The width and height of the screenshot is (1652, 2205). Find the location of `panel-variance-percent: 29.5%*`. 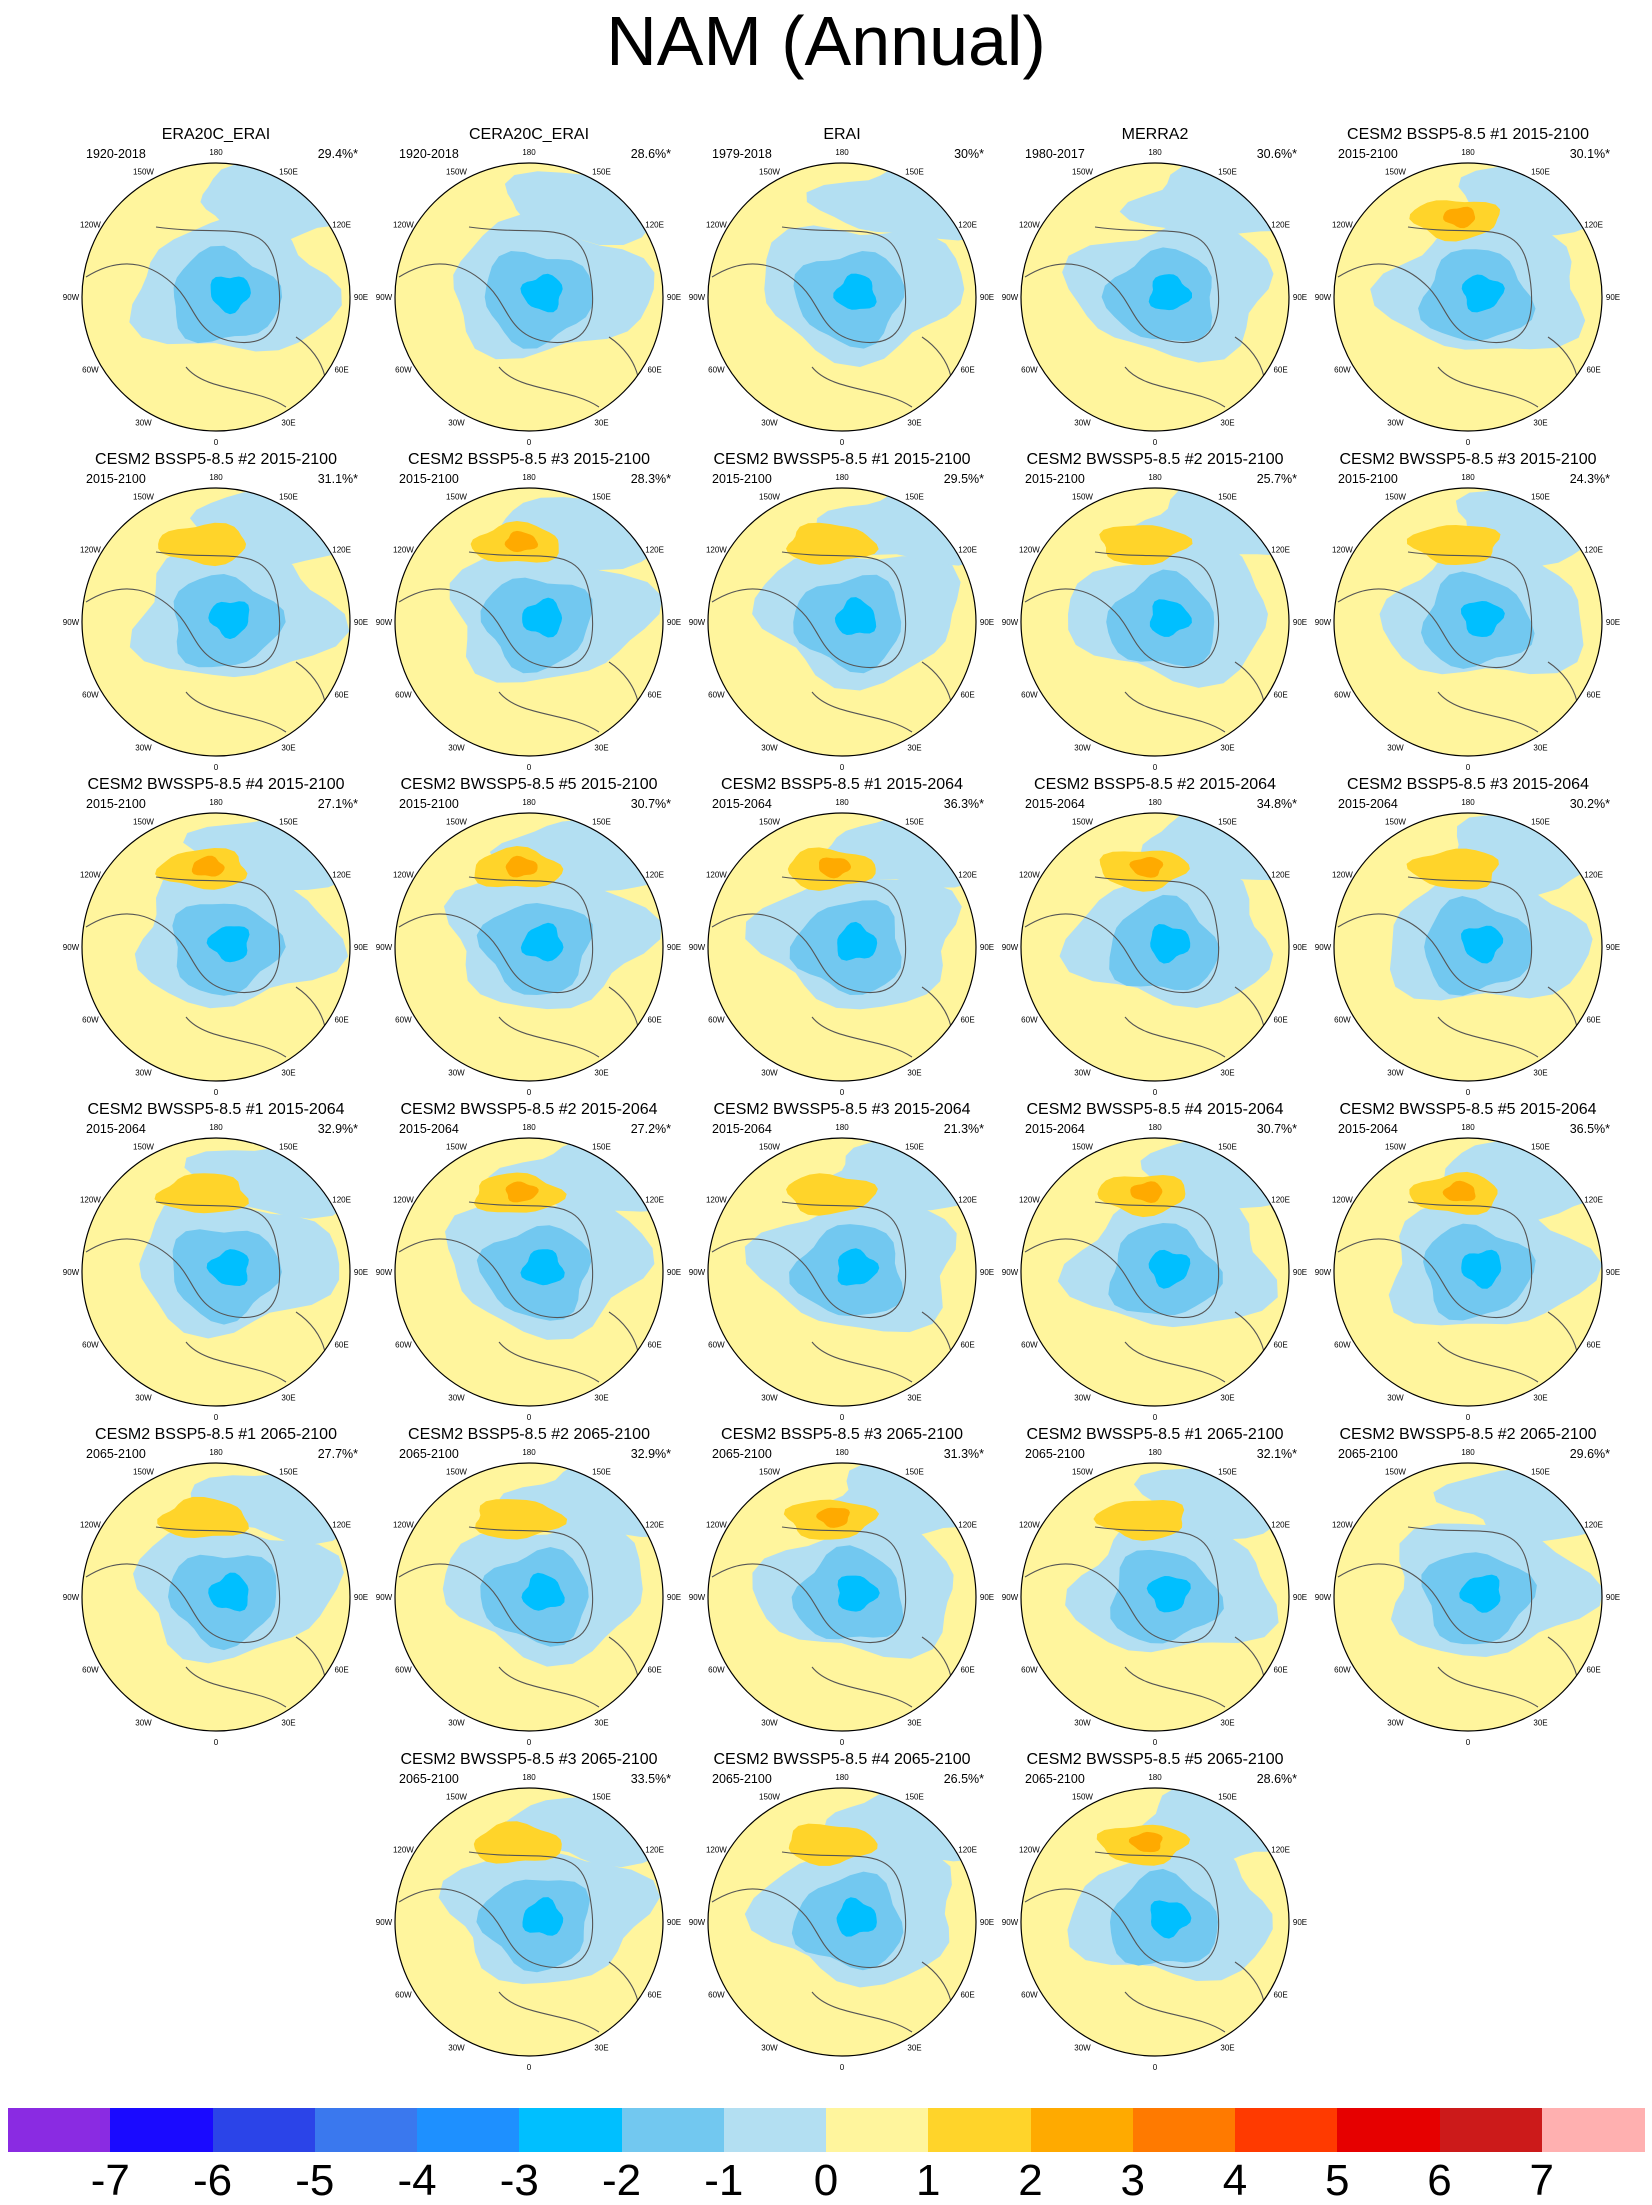

panel-variance-percent: 29.5%* is located at coordinates (963, 479).